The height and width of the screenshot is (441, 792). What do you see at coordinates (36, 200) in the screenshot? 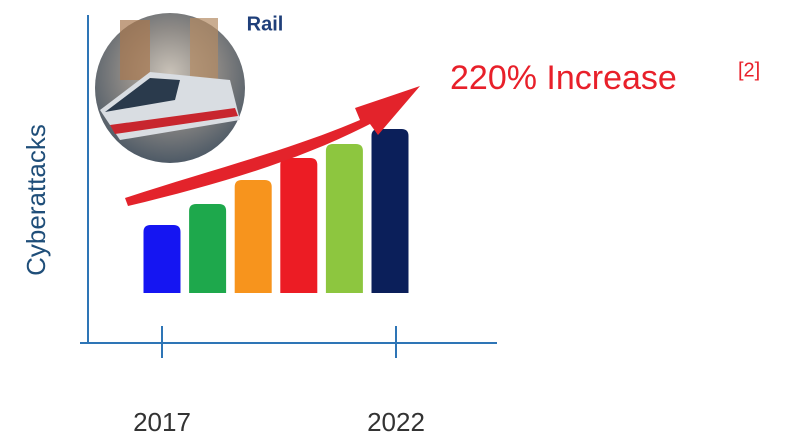
I see `y-axis-label: Cyberattacks` at bounding box center [36, 200].